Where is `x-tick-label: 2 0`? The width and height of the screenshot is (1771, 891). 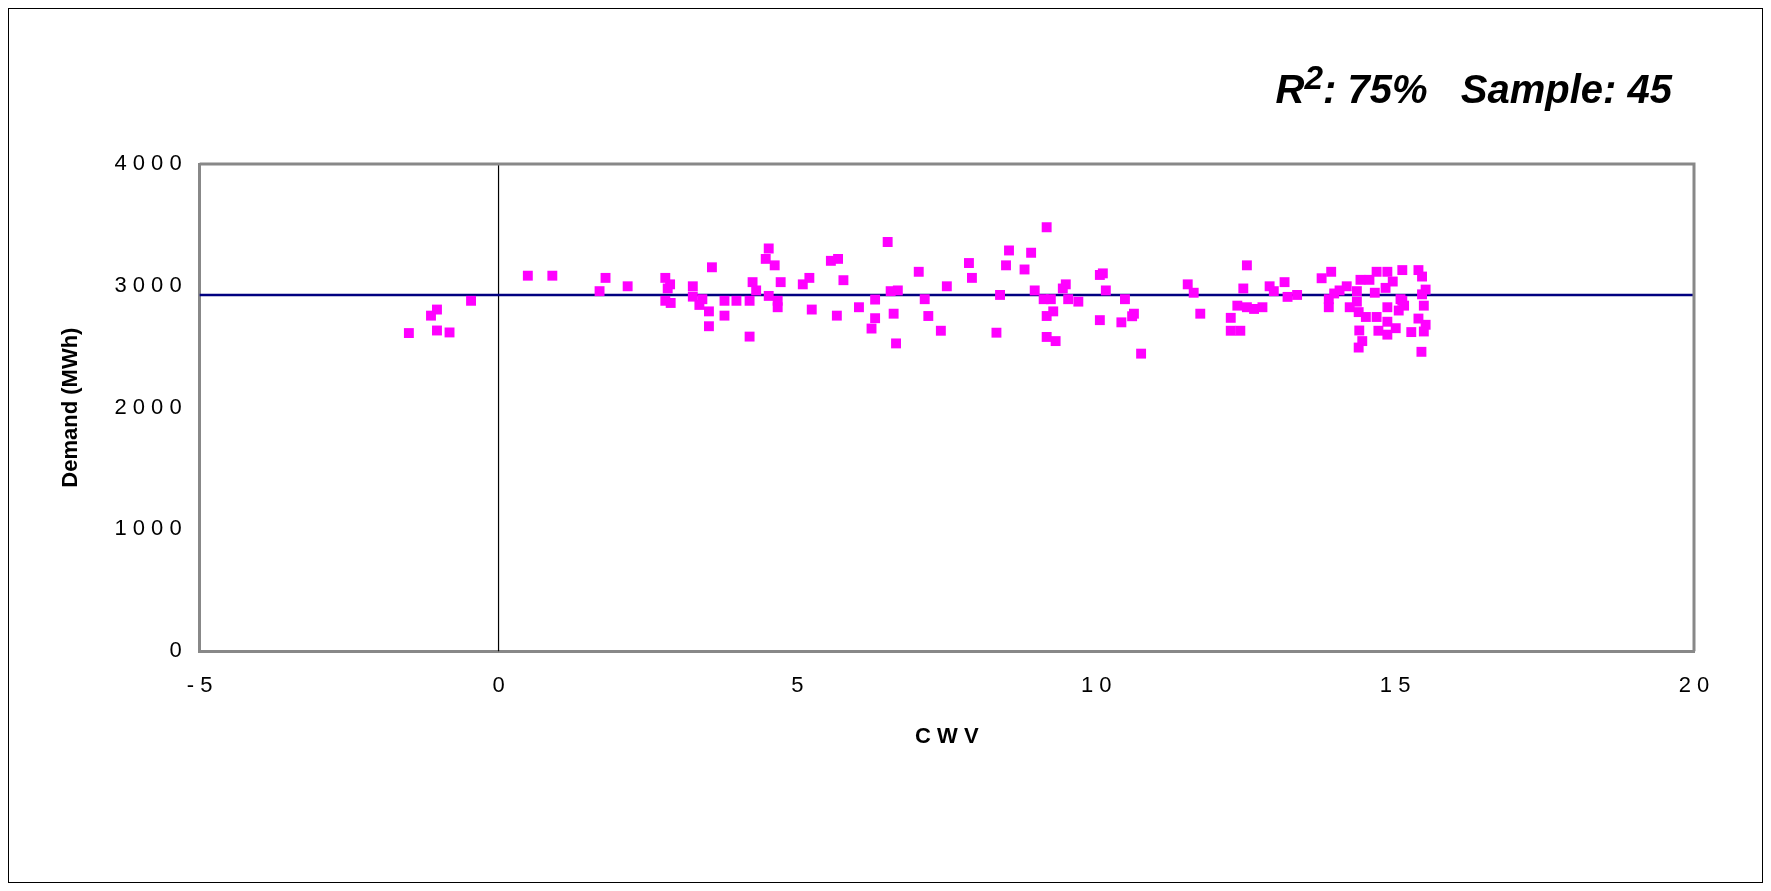 x-tick-label: 2 0 is located at coordinates (1694, 685).